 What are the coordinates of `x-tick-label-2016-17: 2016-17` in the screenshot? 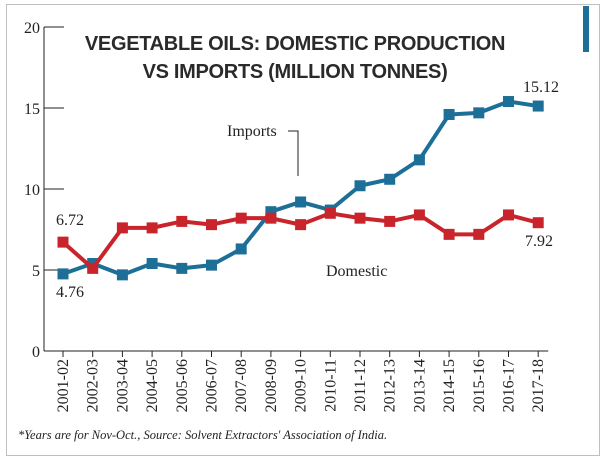 It's located at (509, 385).